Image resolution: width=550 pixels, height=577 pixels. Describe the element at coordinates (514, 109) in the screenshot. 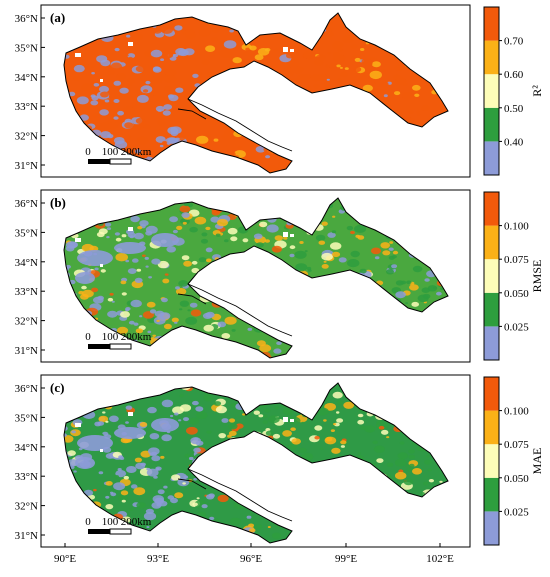

I see `legend-label: 0.50` at that location.